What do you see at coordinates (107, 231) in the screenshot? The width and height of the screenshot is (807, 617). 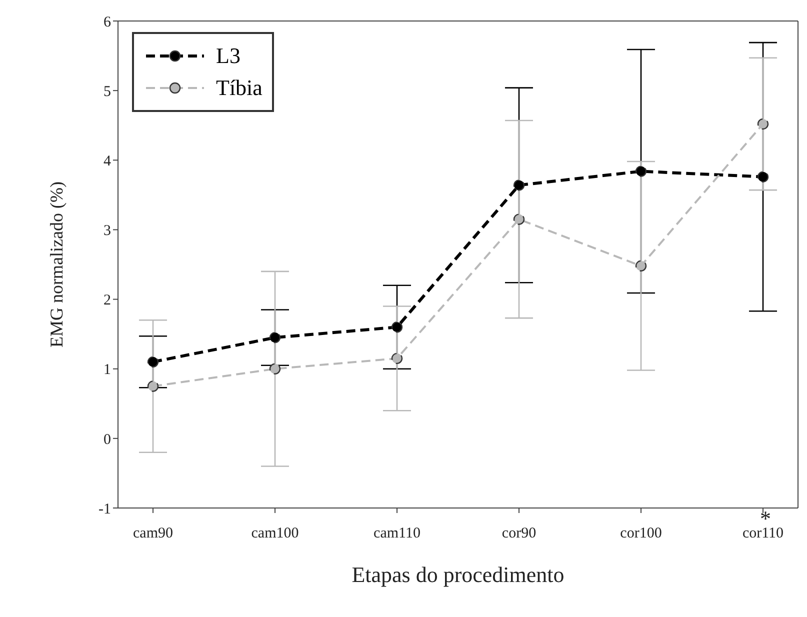 I see `y-tick-label: 3` at bounding box center [107, 231].